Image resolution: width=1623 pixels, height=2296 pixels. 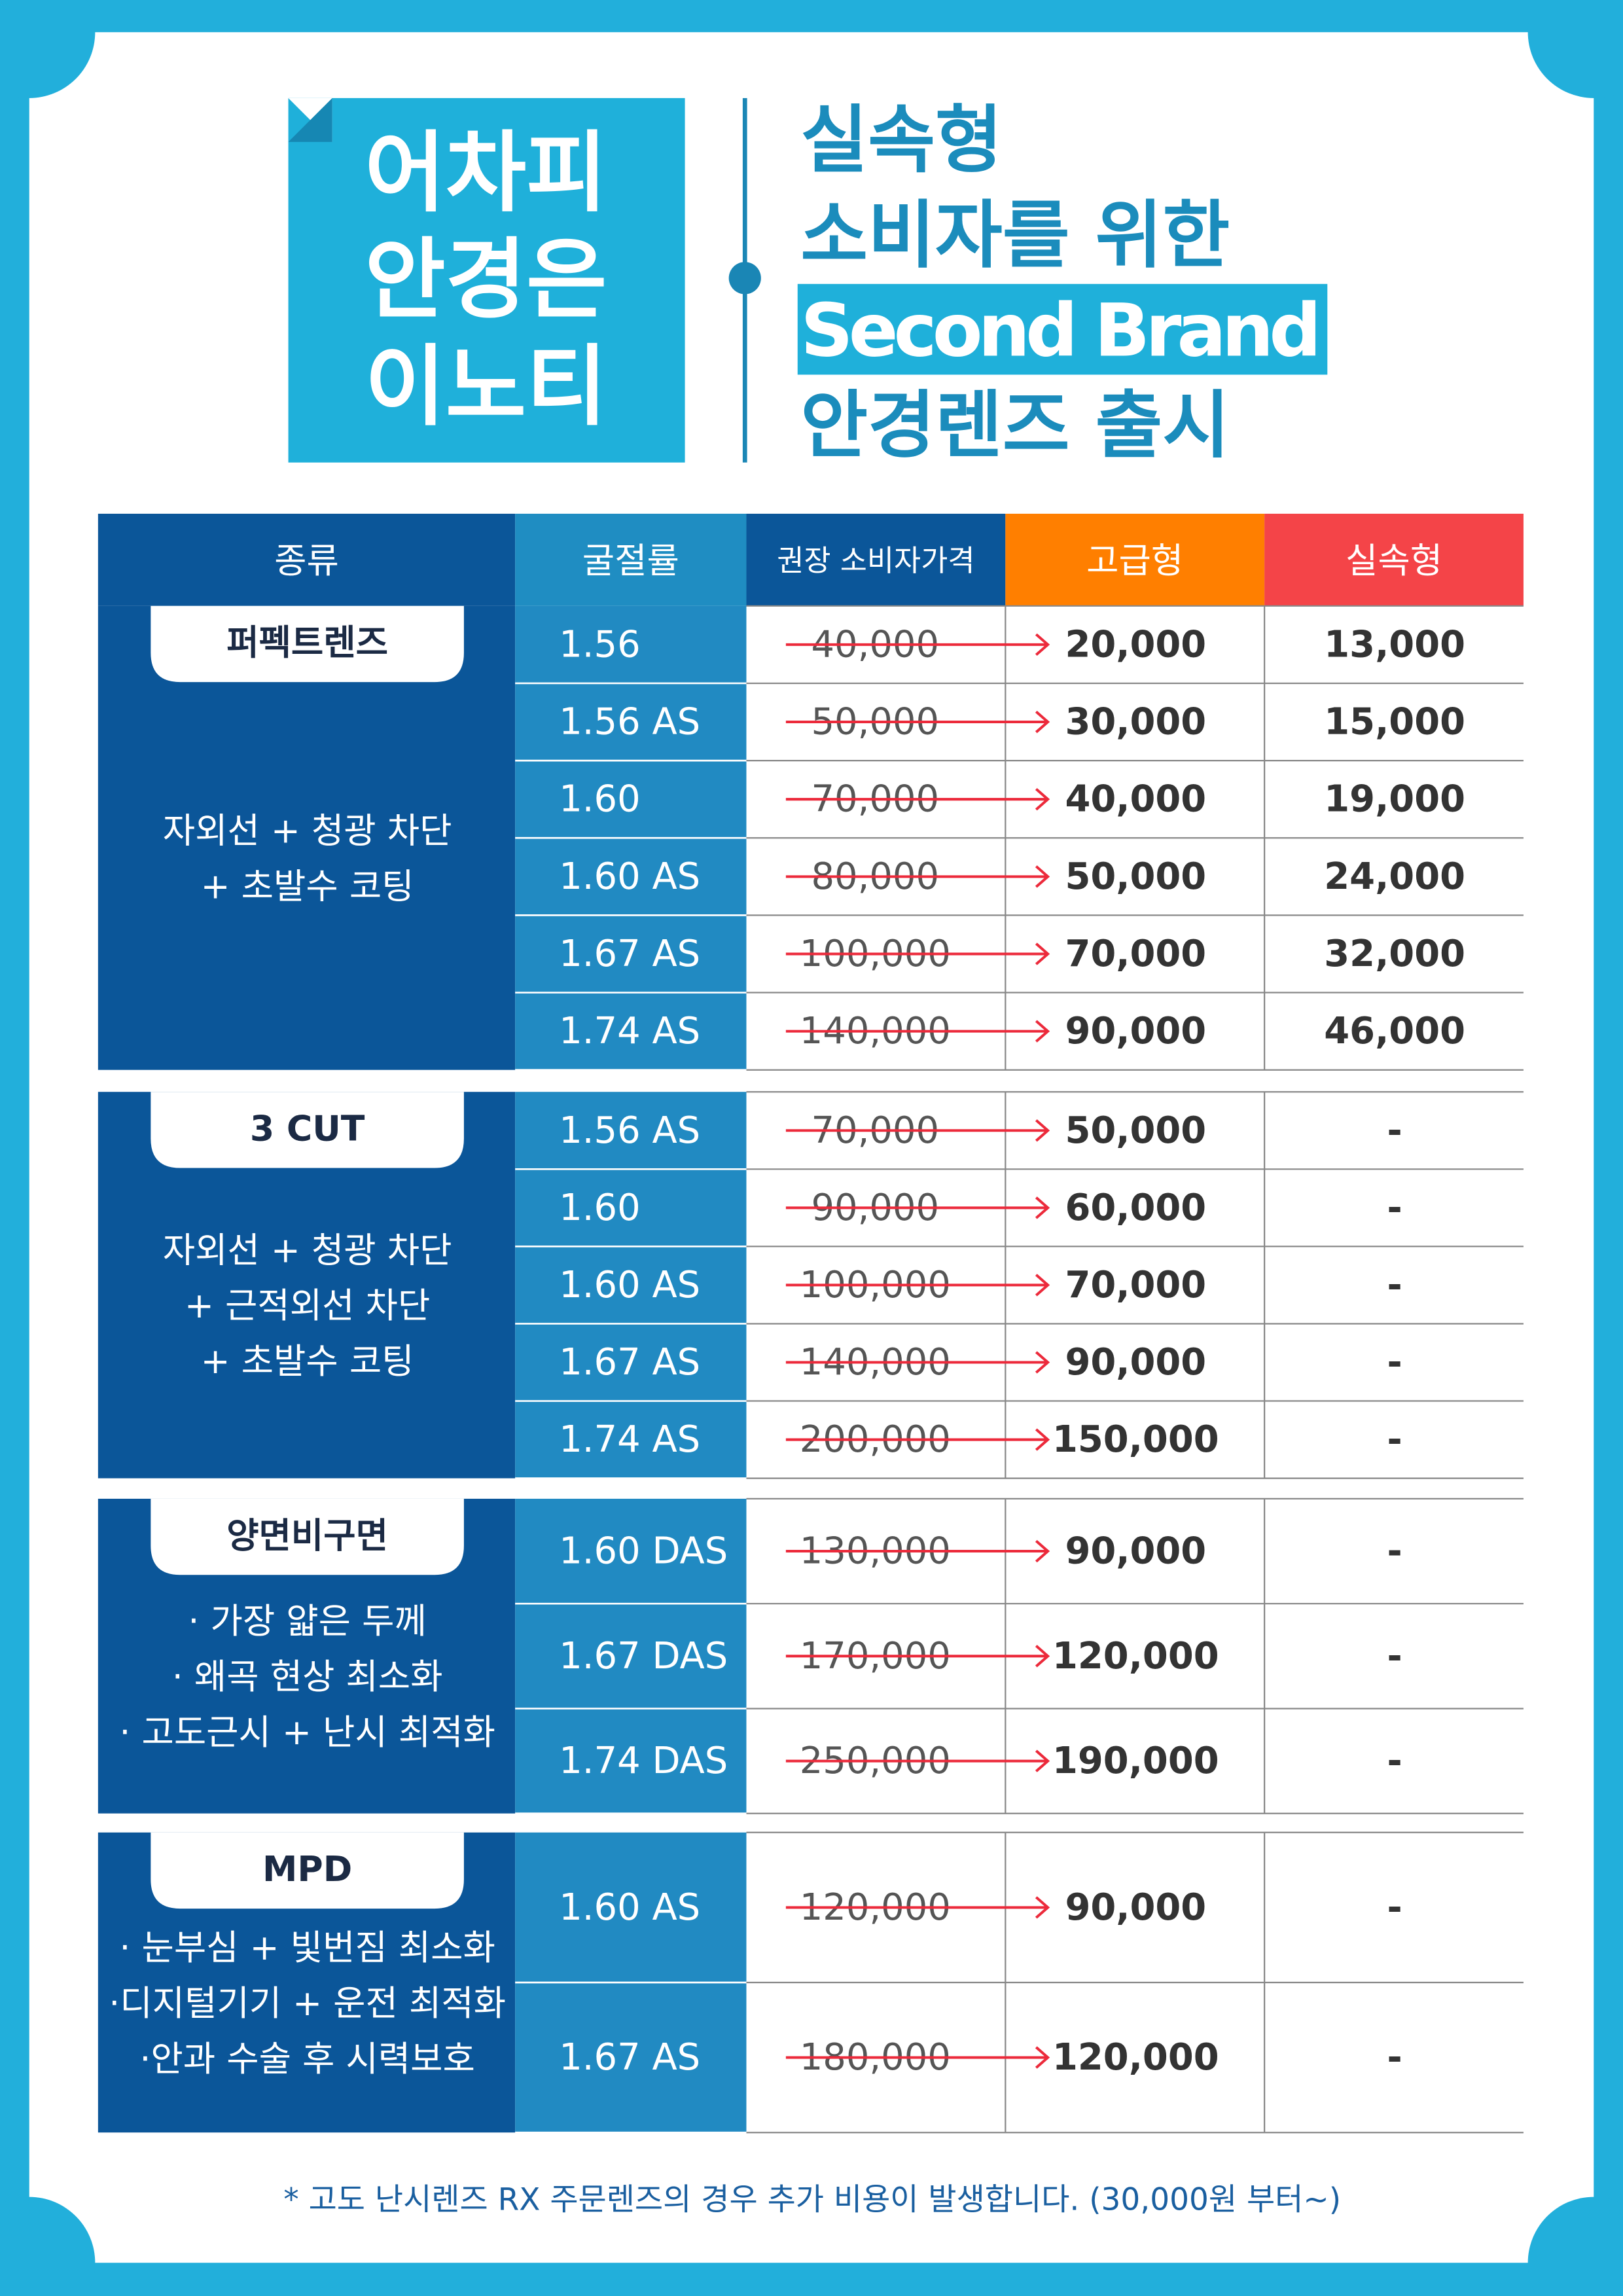 What do you see at coordinates (744, 278) in the screenshot?
I see `divider-dot` at bounding box center [744, 278].